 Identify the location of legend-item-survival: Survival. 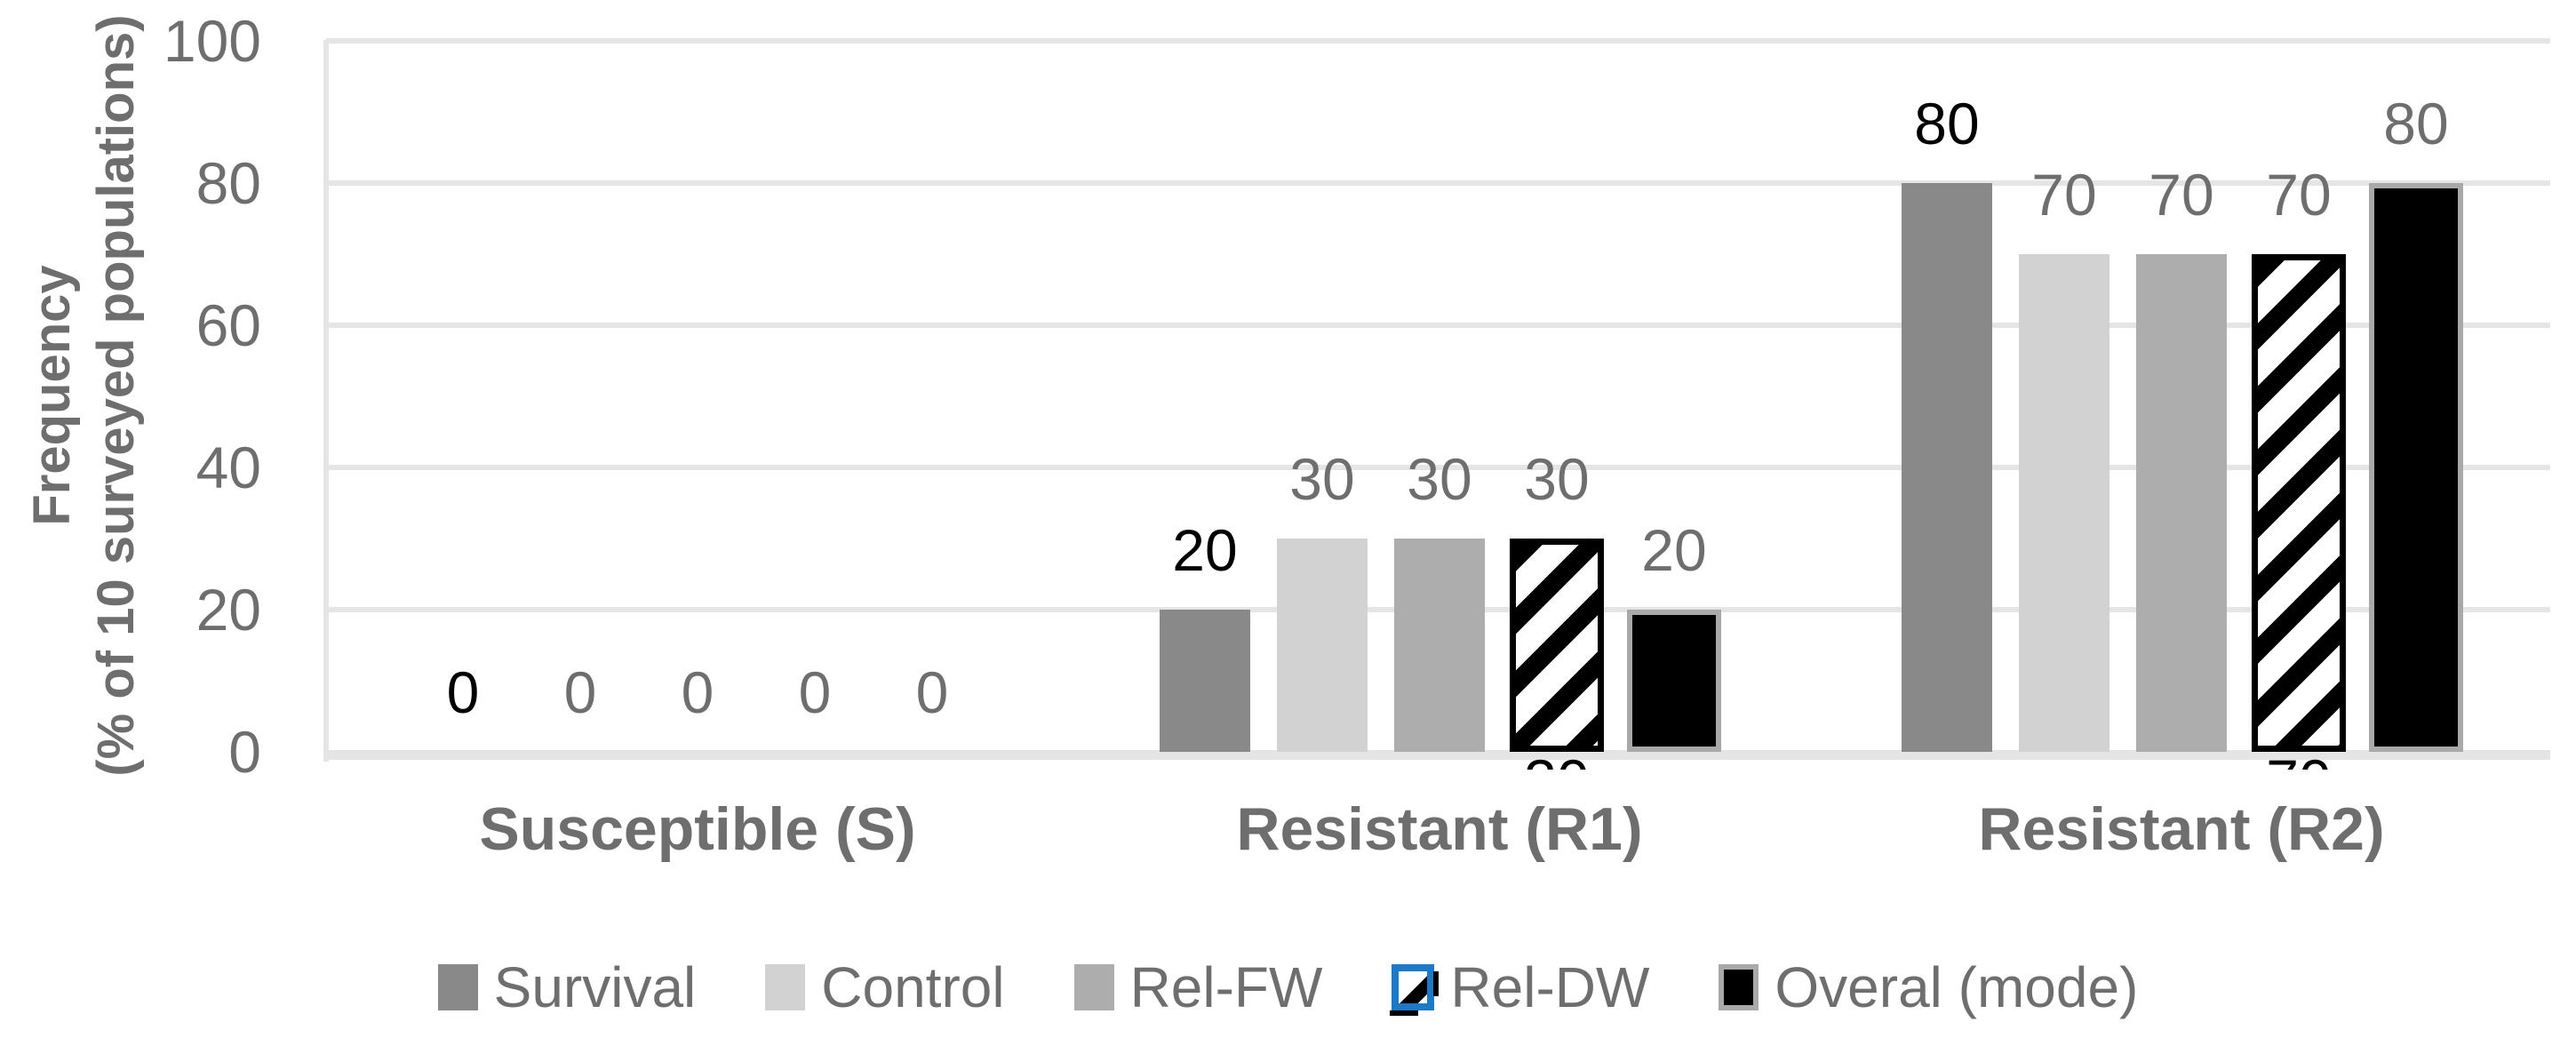
(567, 987).